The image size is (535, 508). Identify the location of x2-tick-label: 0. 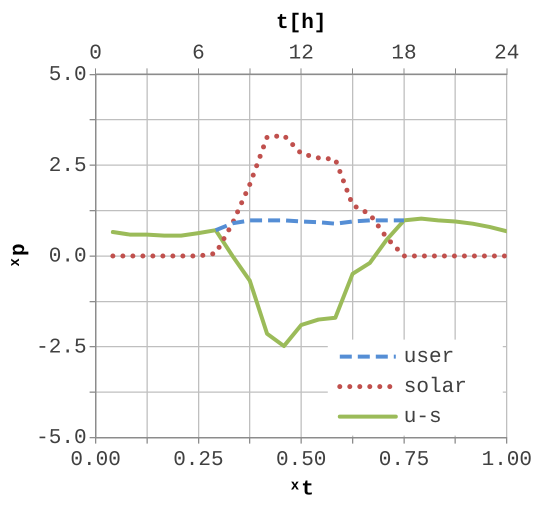
(95, 54).